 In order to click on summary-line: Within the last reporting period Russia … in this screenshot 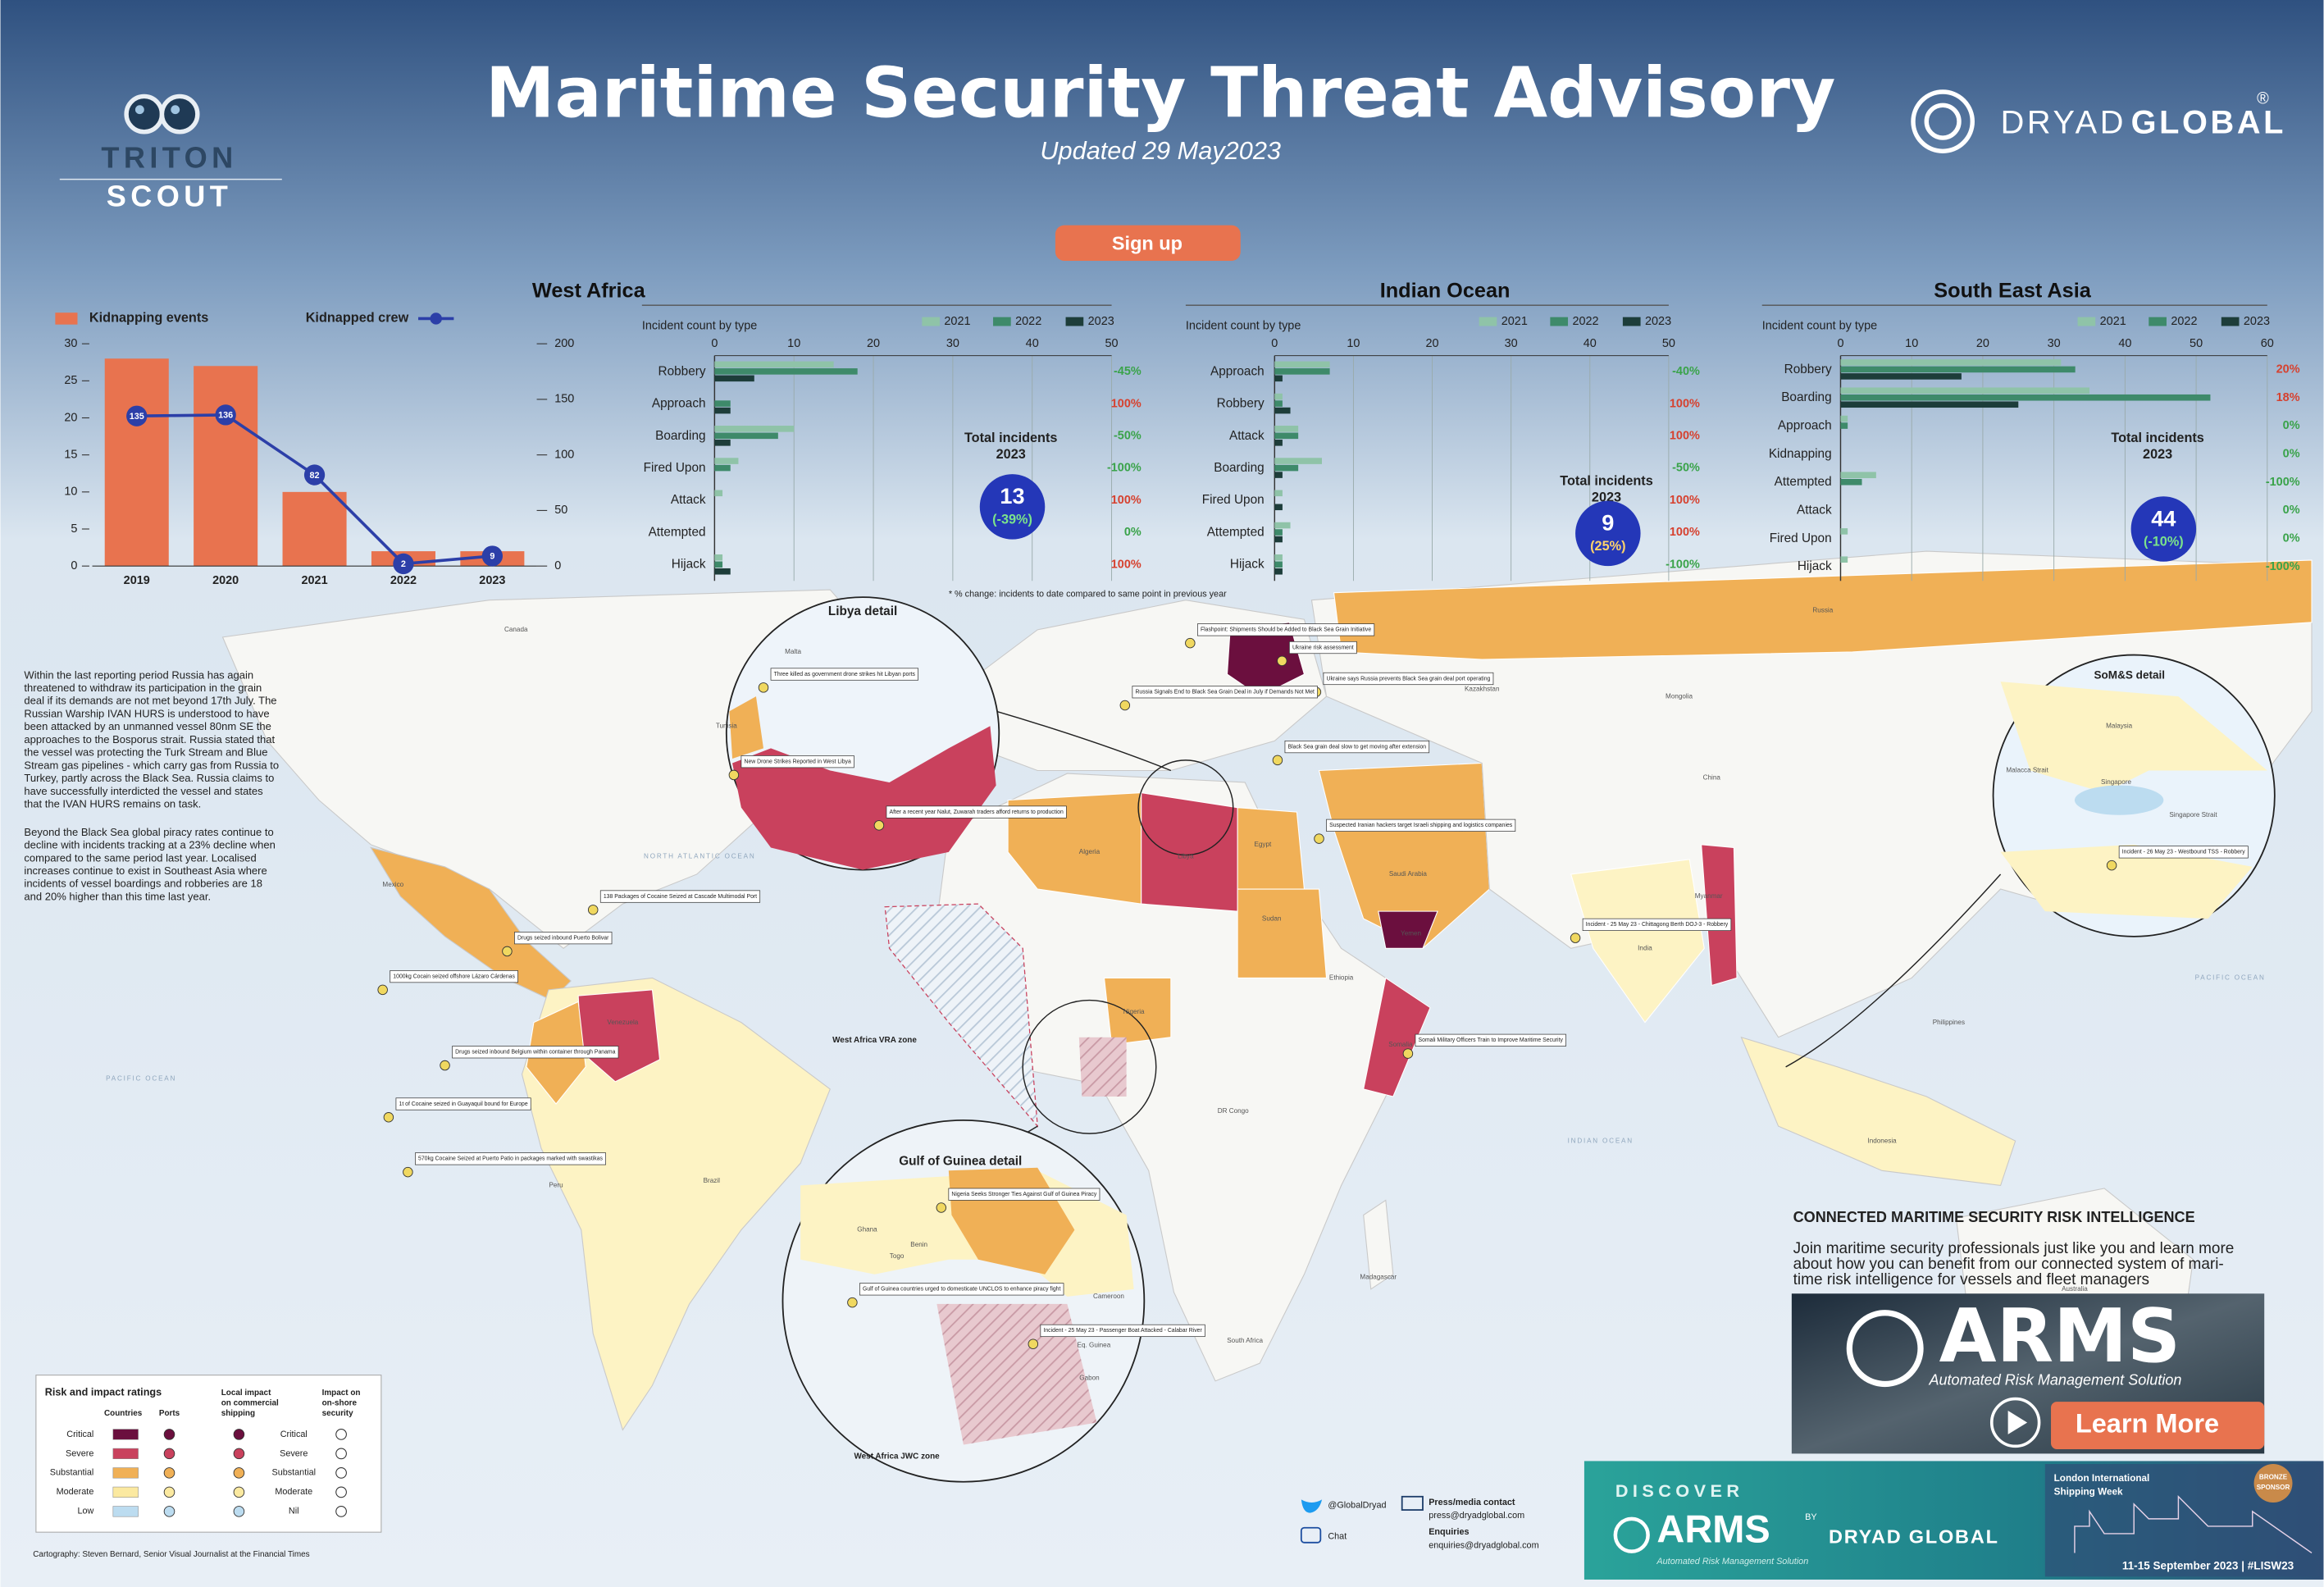, I will do `click(138, 674)`.